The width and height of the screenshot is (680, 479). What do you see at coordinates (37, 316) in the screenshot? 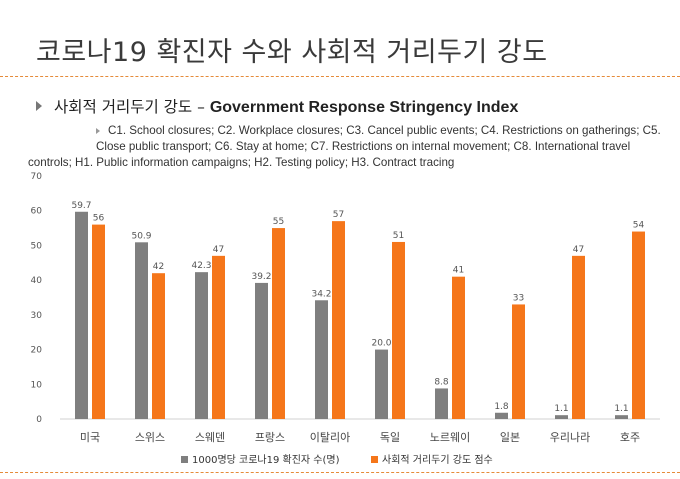
I see `y-tick-label: 30` at bounding box center [37, 316].